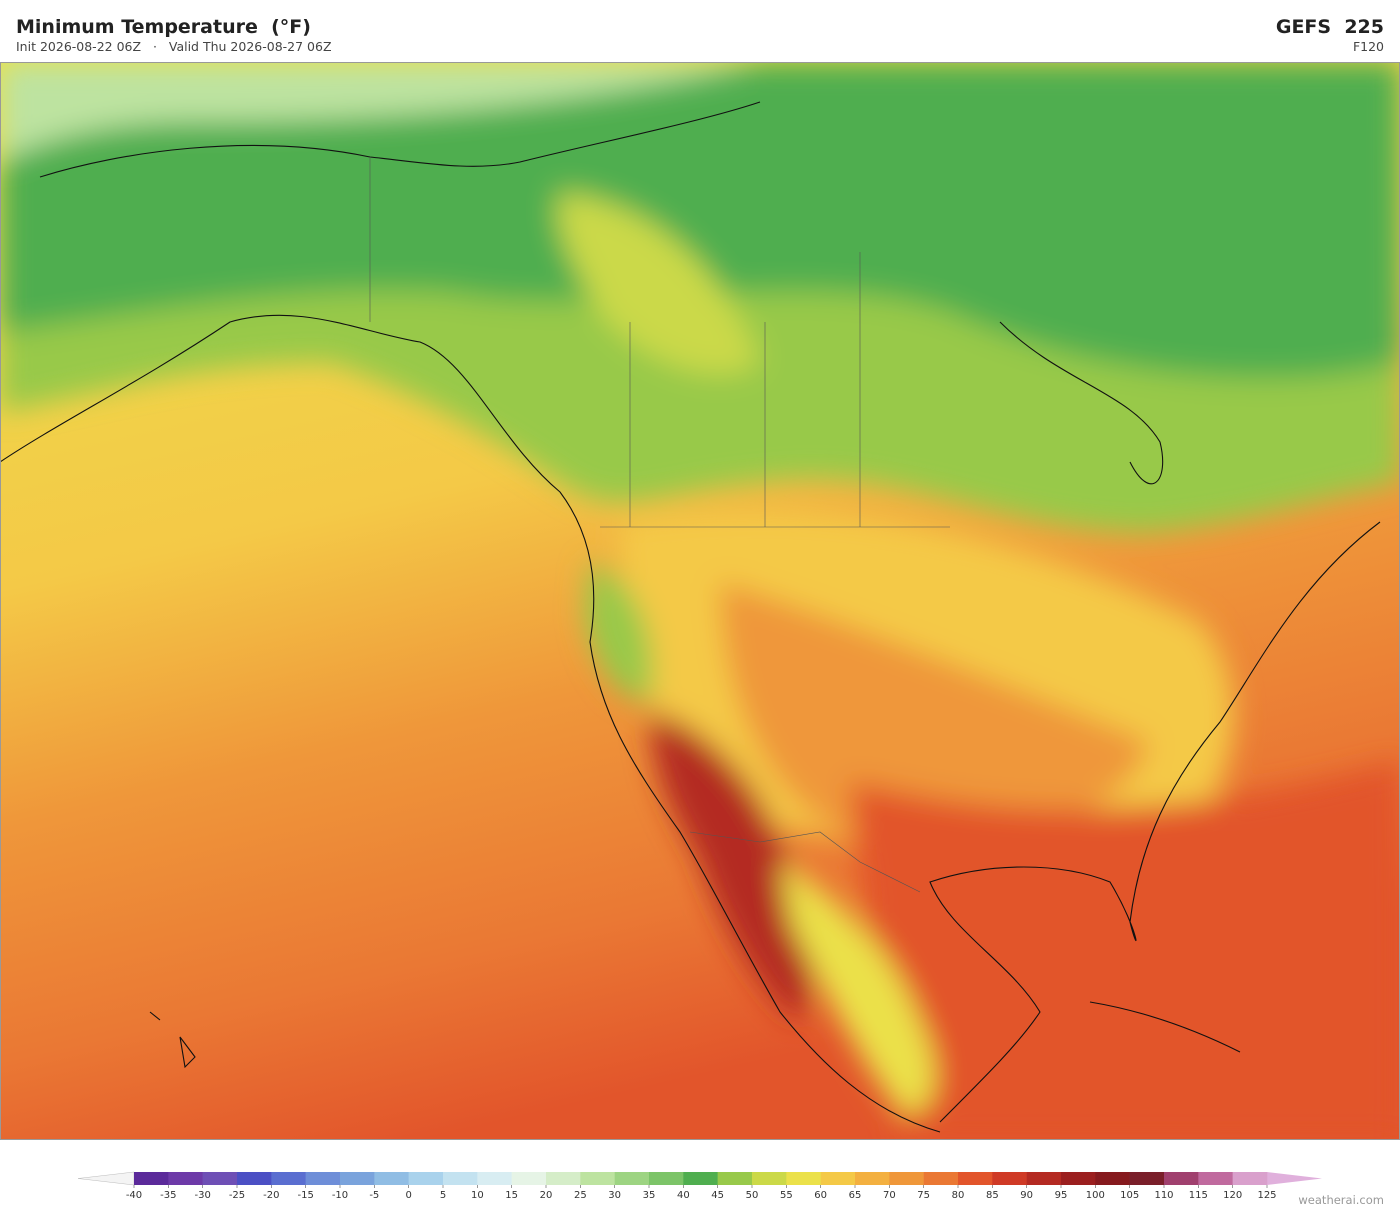 The image size is (1400, 1215). Describe the element at coordinates (614, 1195) in the screenshot. I see `colorbar-tick-label: 30` at that location.